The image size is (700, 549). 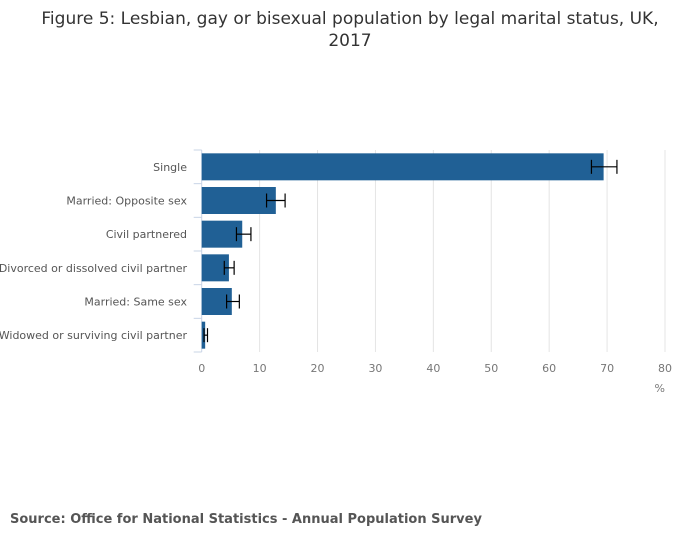 What do you see at coordinates (146, 234) in the screenshot?
I see `y-tick-label: Civil partnered` at bounding box center [146, 234].